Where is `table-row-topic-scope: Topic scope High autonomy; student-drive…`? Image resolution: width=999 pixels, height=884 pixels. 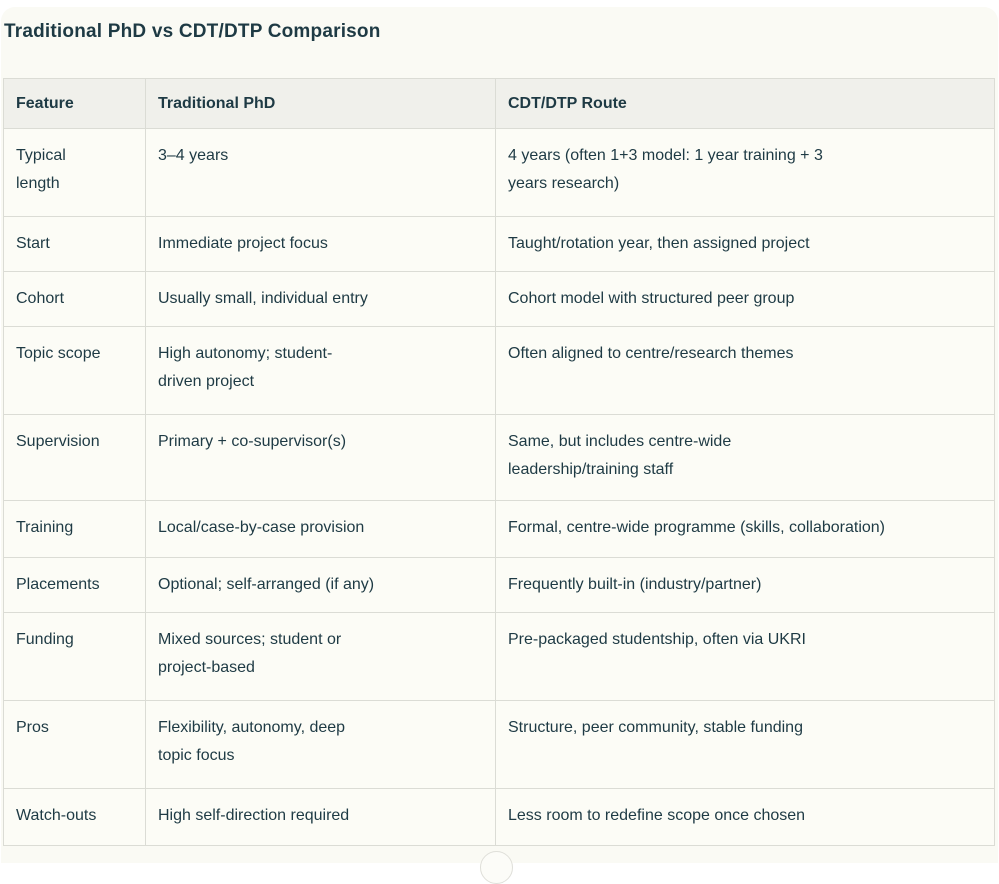 table-row-topic-scope: Topic scope High autonomy; student-drive… is located at coordinates (499, 370).